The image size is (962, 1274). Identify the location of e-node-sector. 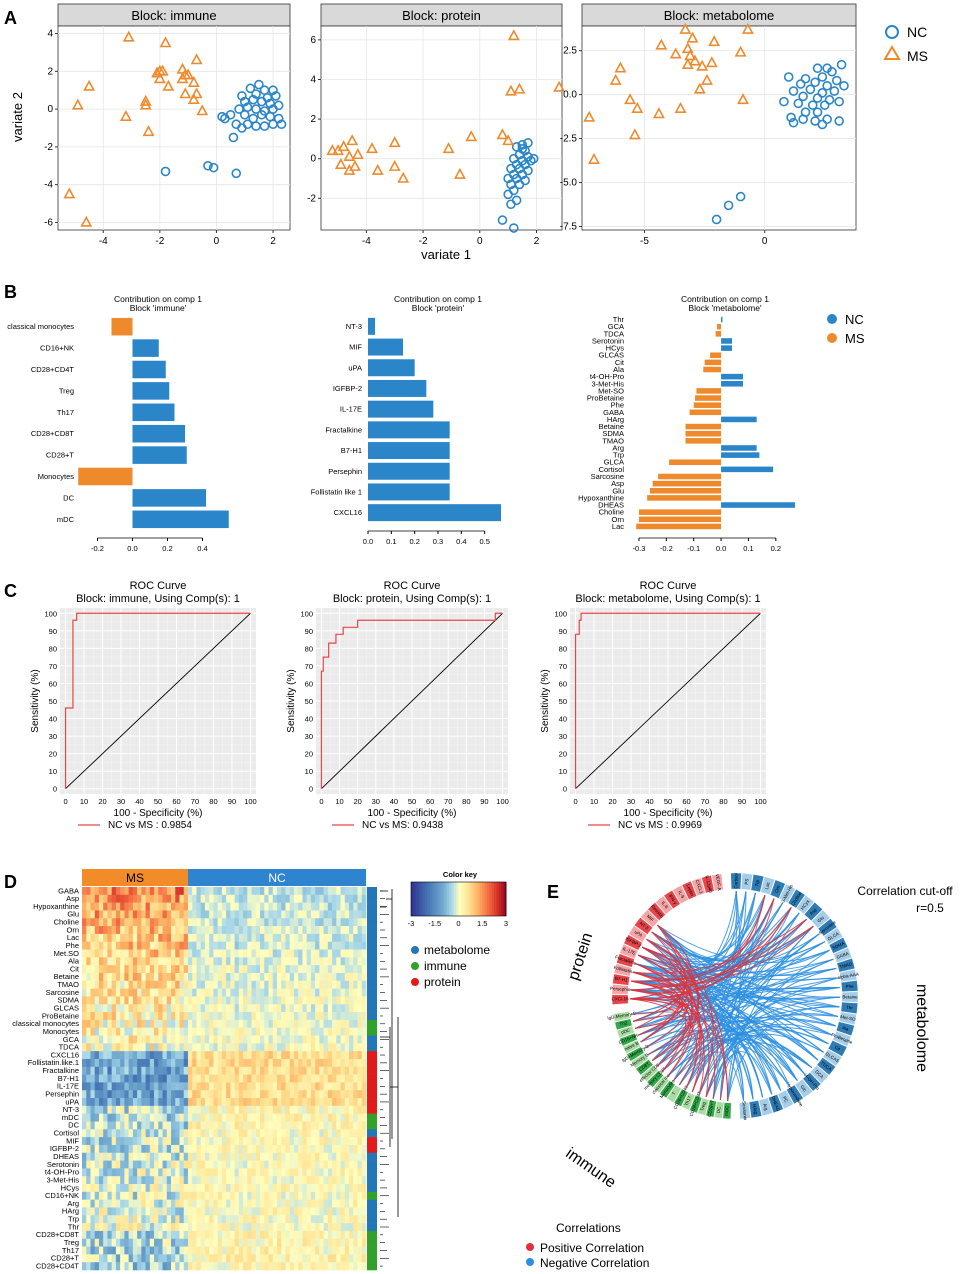
(650, 918).